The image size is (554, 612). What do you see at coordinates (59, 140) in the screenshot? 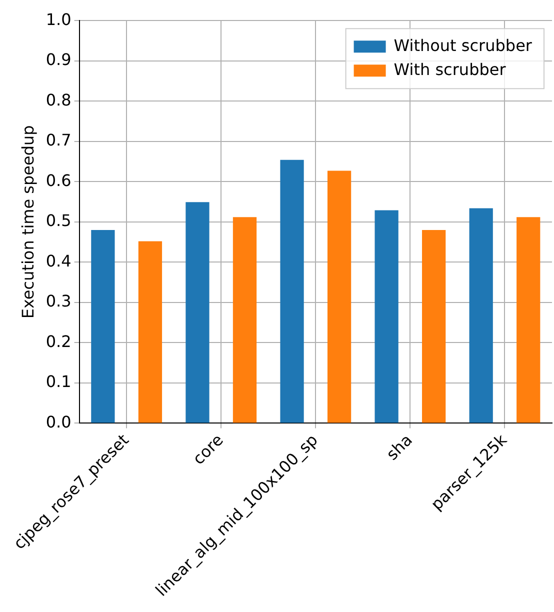
I see `y-tick-label: 0.7` at bounding box center [59, 140].